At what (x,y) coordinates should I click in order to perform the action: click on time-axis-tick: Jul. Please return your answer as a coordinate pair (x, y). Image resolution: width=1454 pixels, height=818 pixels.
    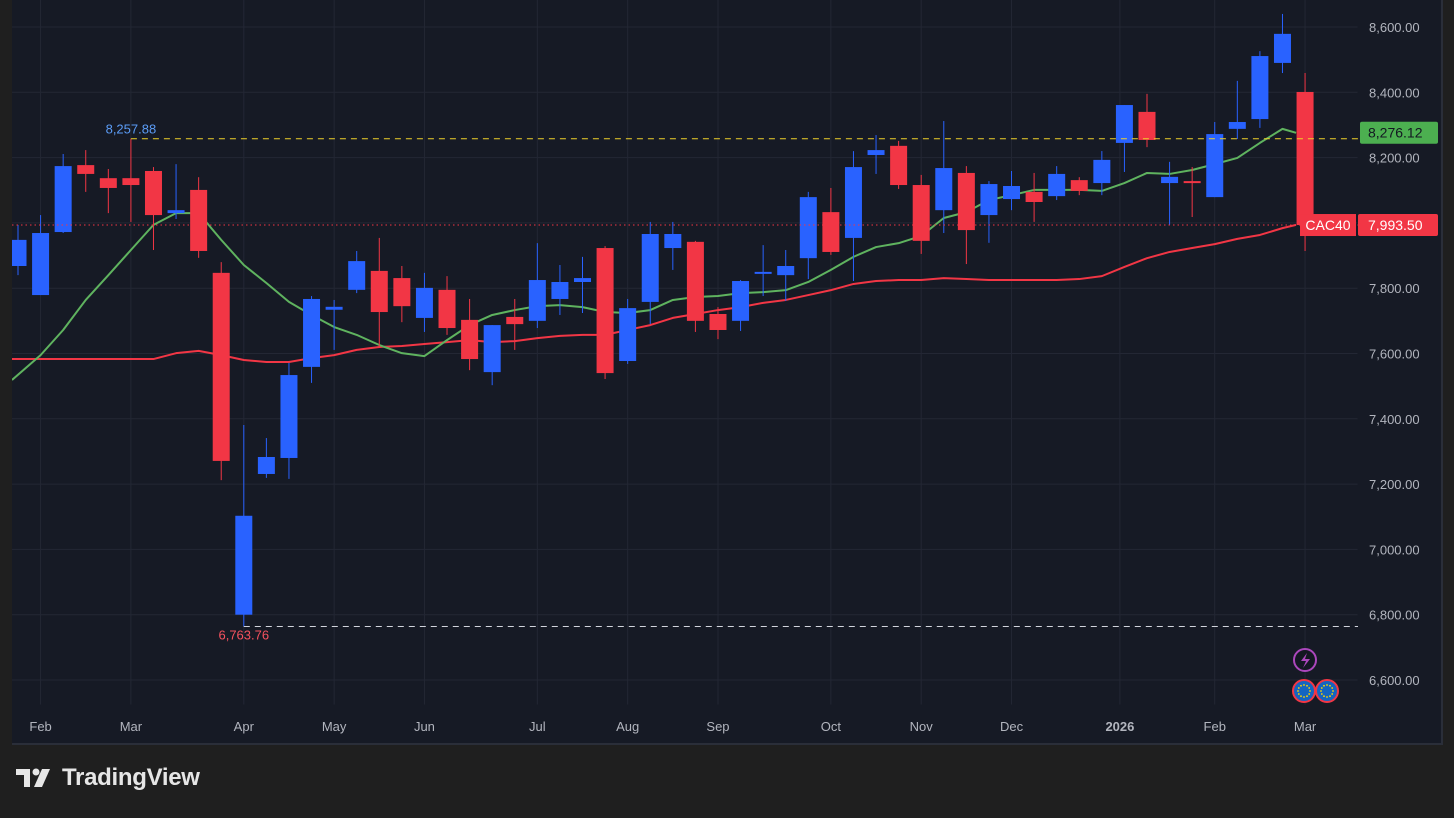
    Looking at the image, I should click on (537, 726).